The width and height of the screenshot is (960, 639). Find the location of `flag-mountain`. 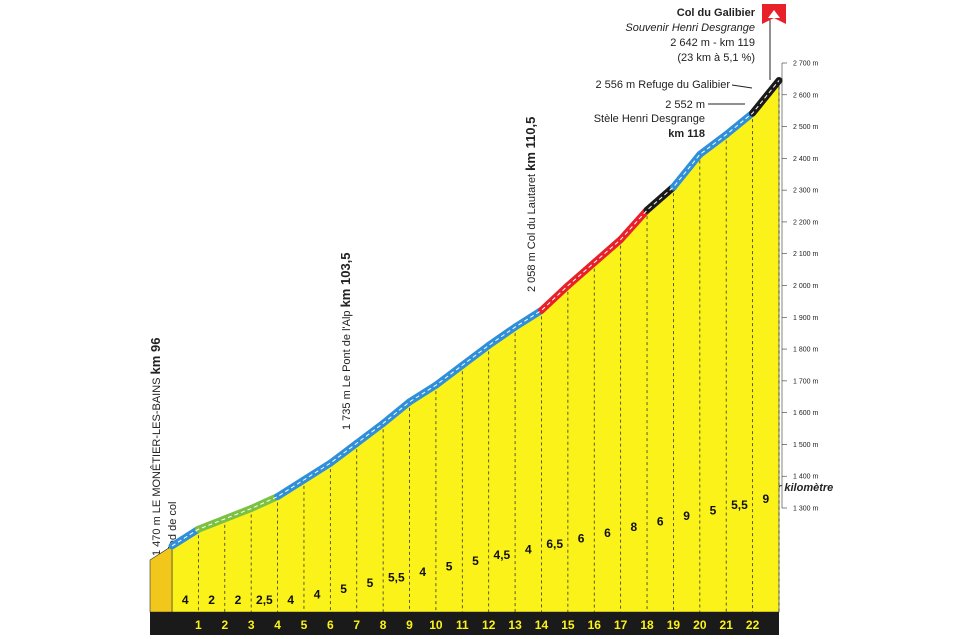

flag-mountain is located at coordinates (774, 14).